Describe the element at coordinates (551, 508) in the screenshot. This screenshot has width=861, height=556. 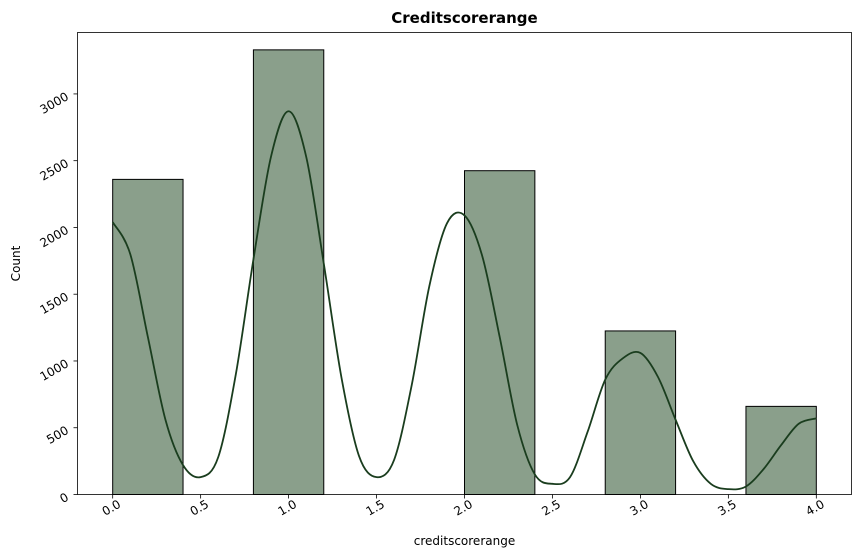
I see `x-tick-label: 2.5` at that location.